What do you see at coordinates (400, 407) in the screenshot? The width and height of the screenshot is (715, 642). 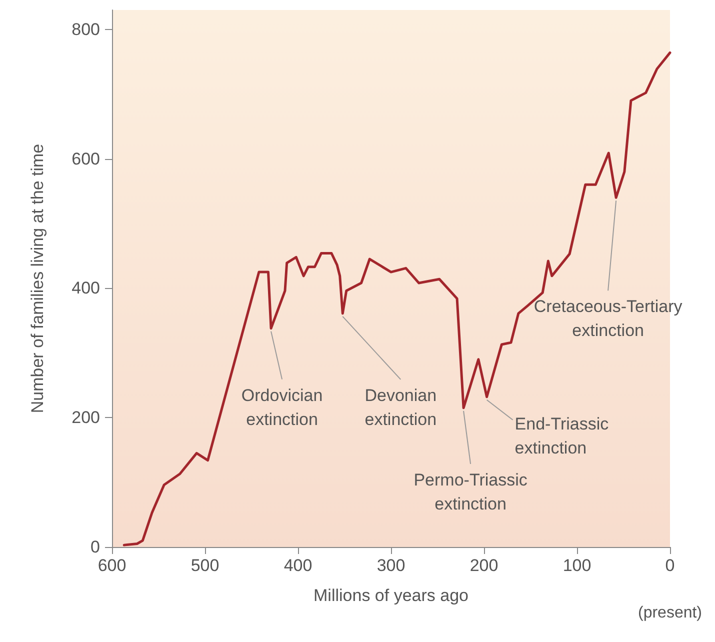 I see `annotation: Devonian extinction` at bounding box center [400, 407].